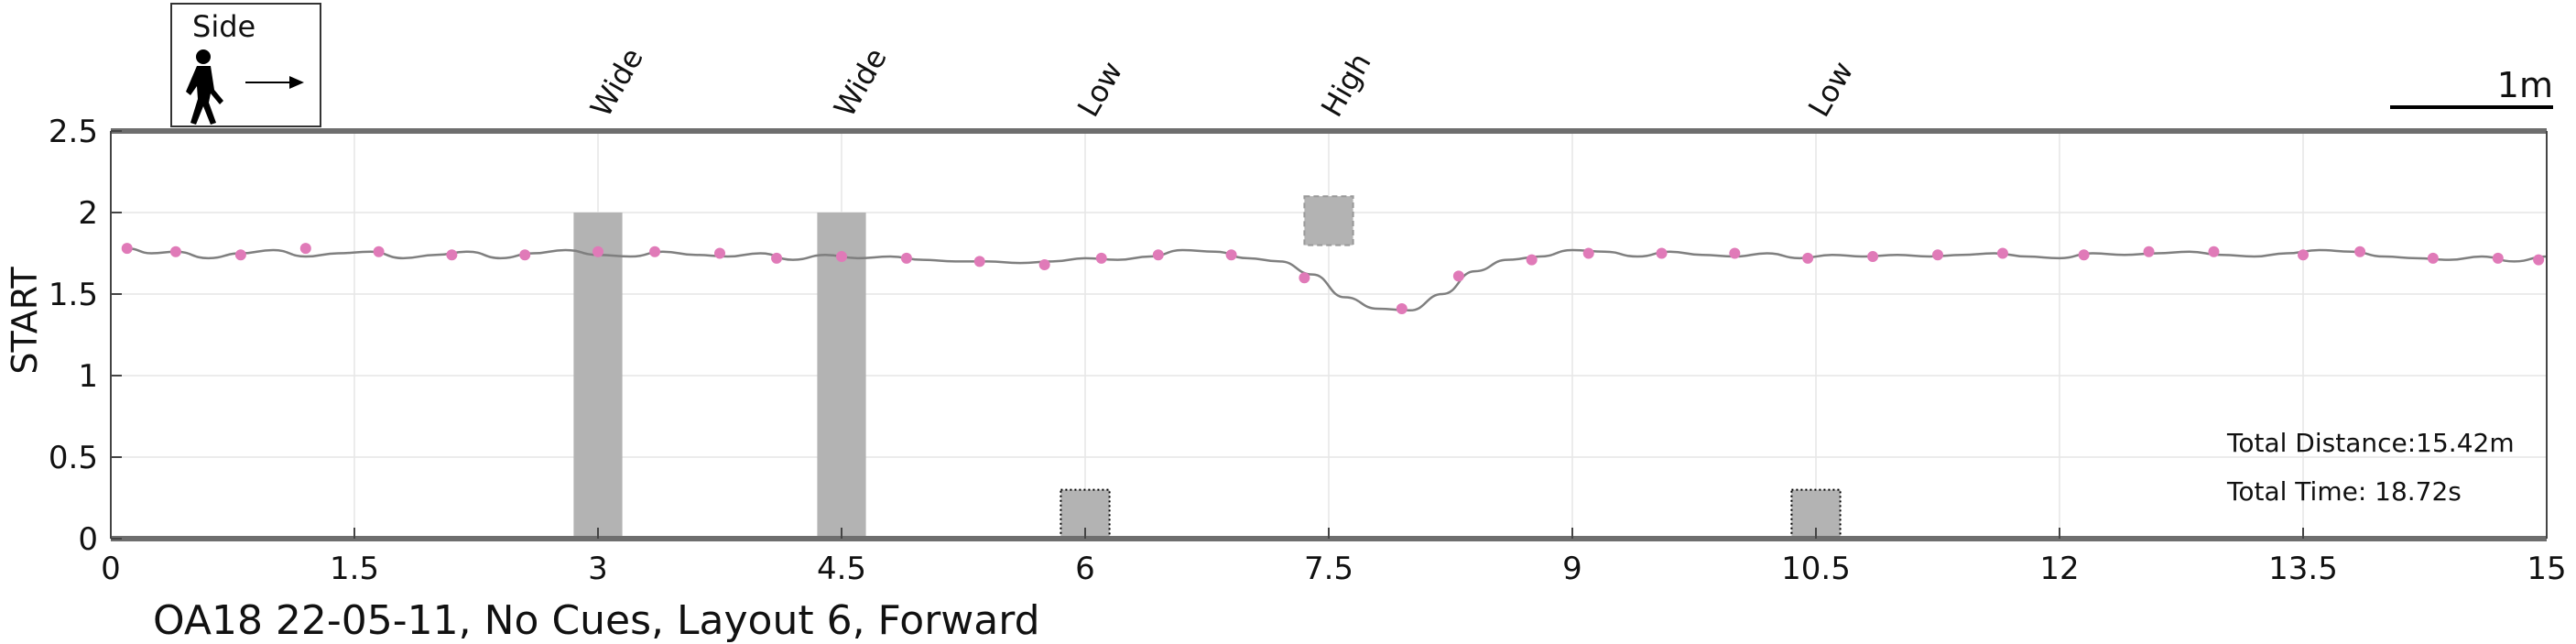 This screenshot has width=2576, height=644. What do you see at coordinates (2370, 443) in the screenshot?
I see `total-distance: Total Distance:15.42m` at bounding box center [2370, 443].